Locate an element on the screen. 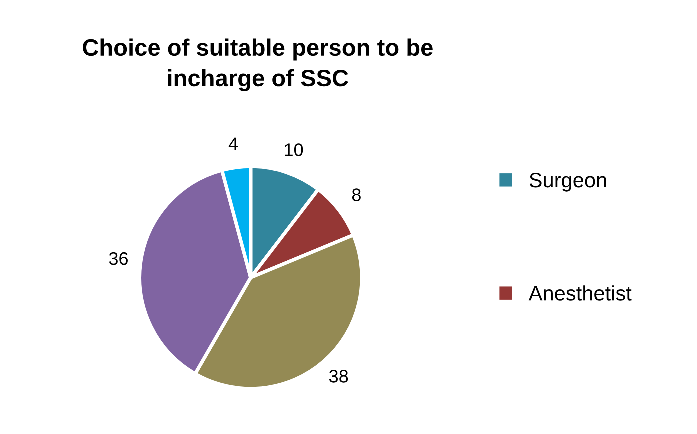  data-label: 38 is located at coordinates (338, 376).